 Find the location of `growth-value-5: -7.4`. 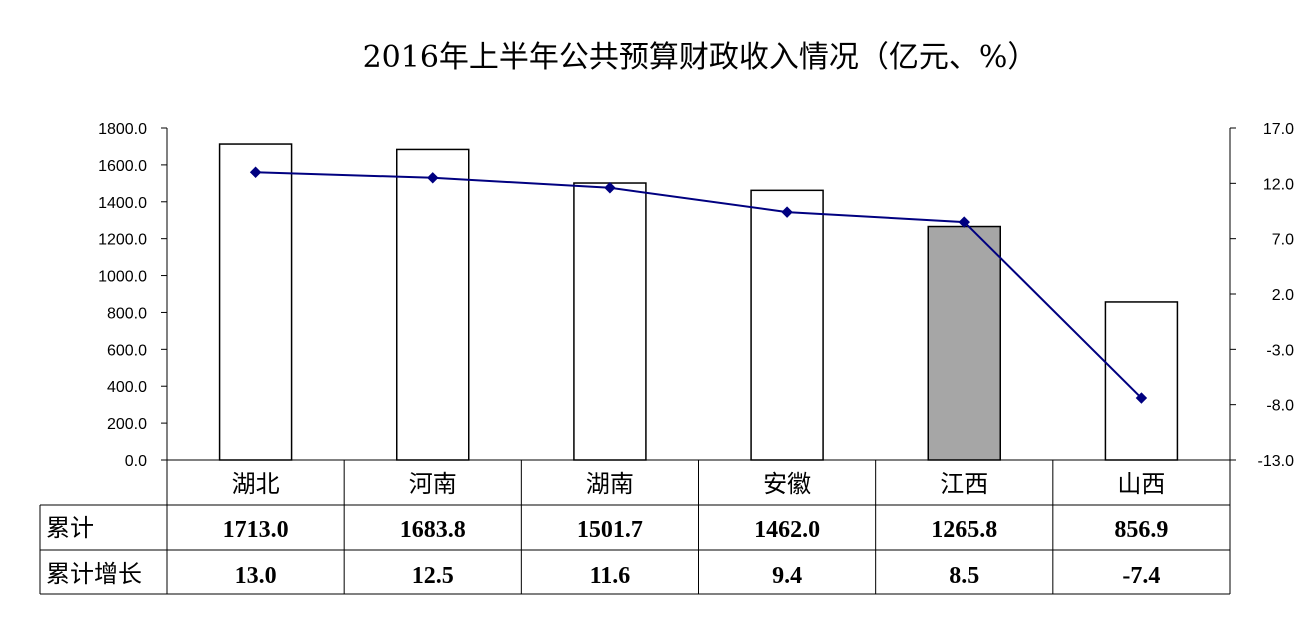

growth-value-5: -7.4 is located at coordinates (1141, 576).